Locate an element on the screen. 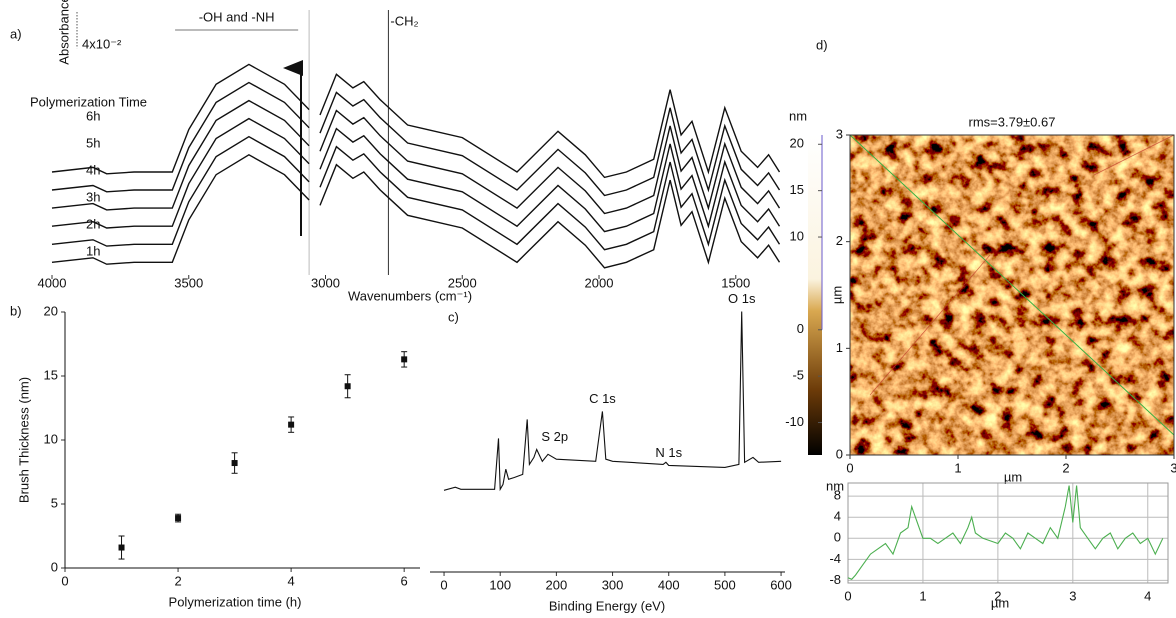 The width and height of the screenshot is (1176, 618). y-tick-label: -8 is located at coordinates (835, 579).